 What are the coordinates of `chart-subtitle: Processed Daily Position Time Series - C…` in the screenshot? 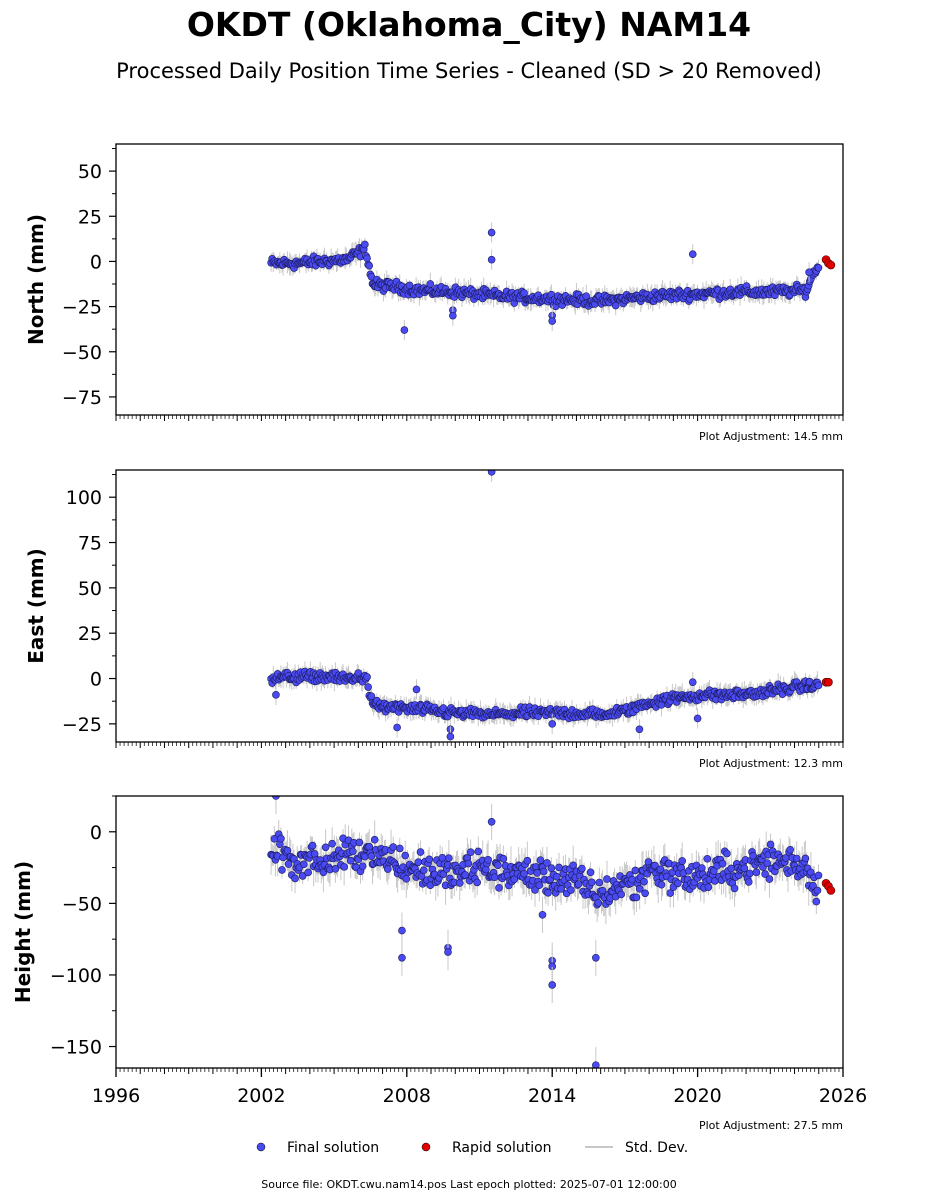 It's located at (469, 71).